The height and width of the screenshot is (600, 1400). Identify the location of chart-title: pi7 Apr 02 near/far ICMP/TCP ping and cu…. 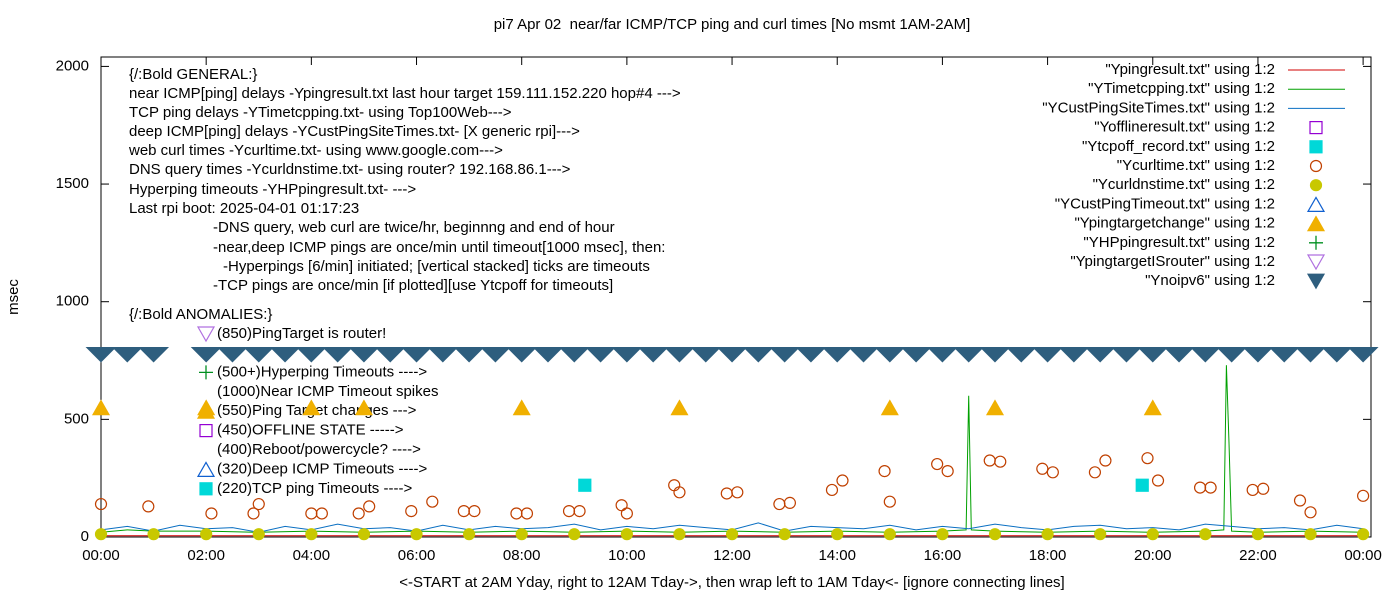
(732, 24).